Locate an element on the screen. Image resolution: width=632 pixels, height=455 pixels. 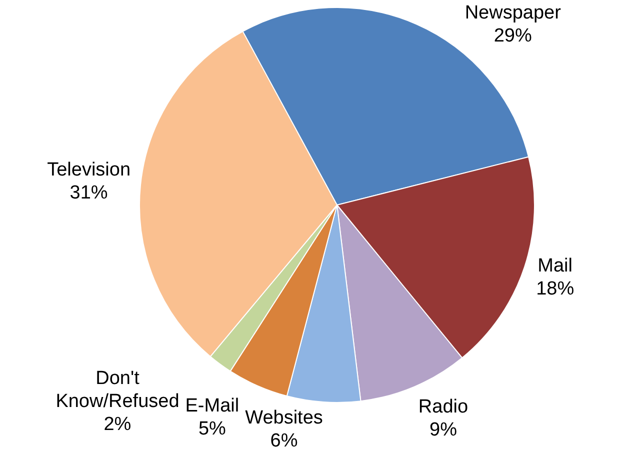
slice-label: Websites is located at coordinates (284, 418).